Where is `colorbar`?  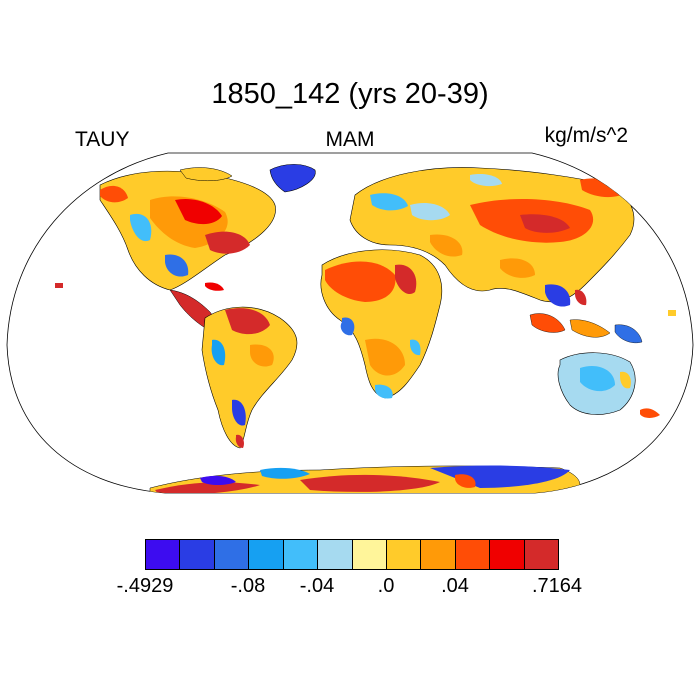
colorbar is located at coordinates (352, 554).